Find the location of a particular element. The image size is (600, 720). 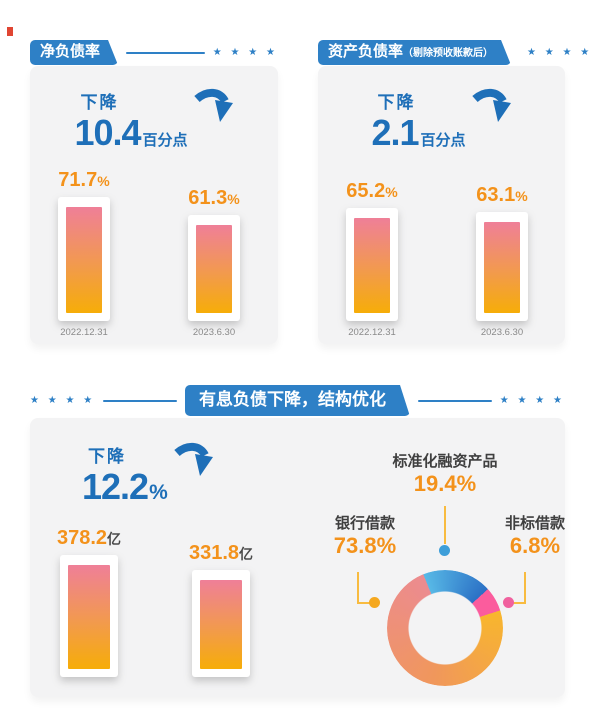

section2-title-flag: 资产负债率（剔除预收账款后） is located at coordinates (414, 52).